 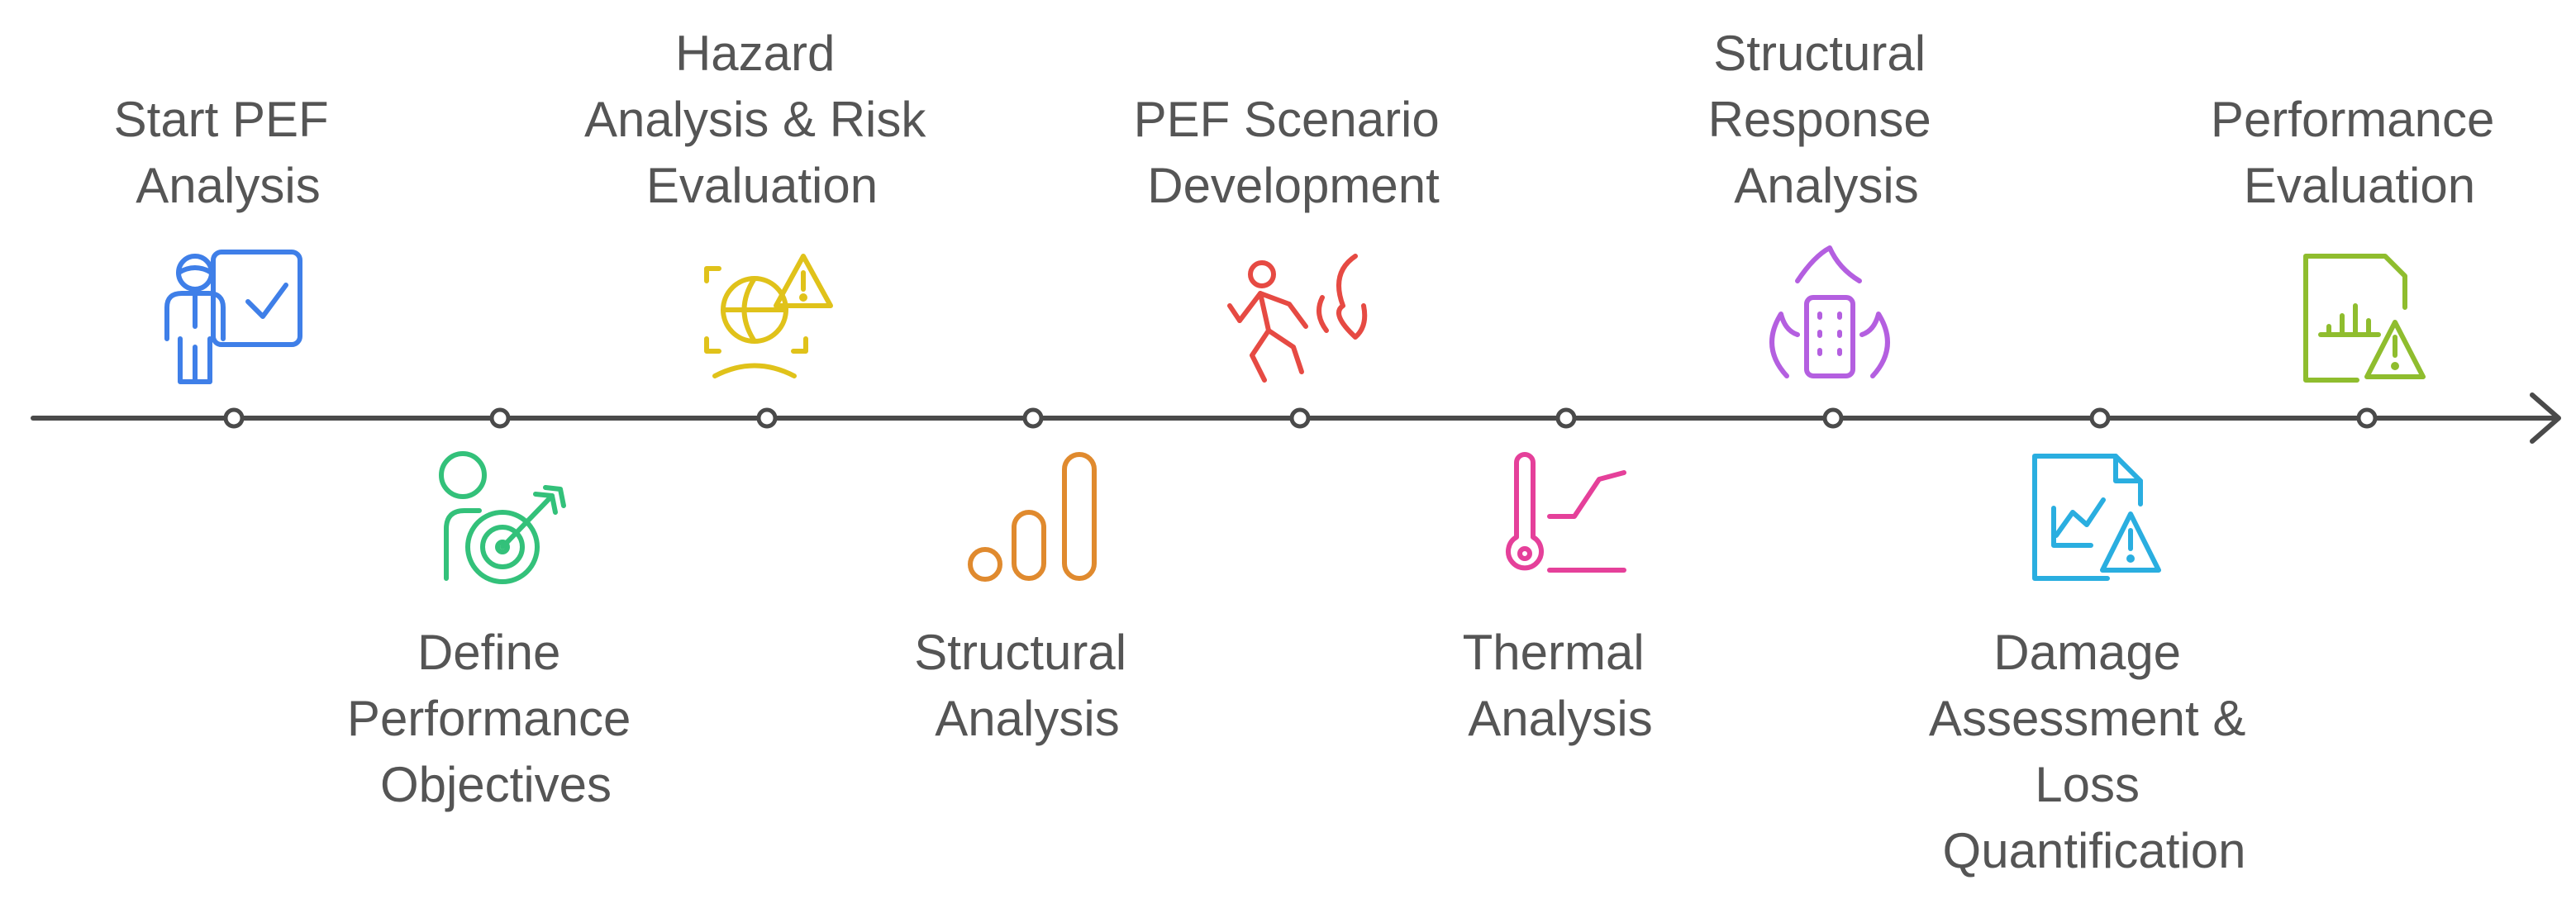 I want to click on step-label-structural-response-analysis: Structural Response Analysis, so click(x=1827, y=120).